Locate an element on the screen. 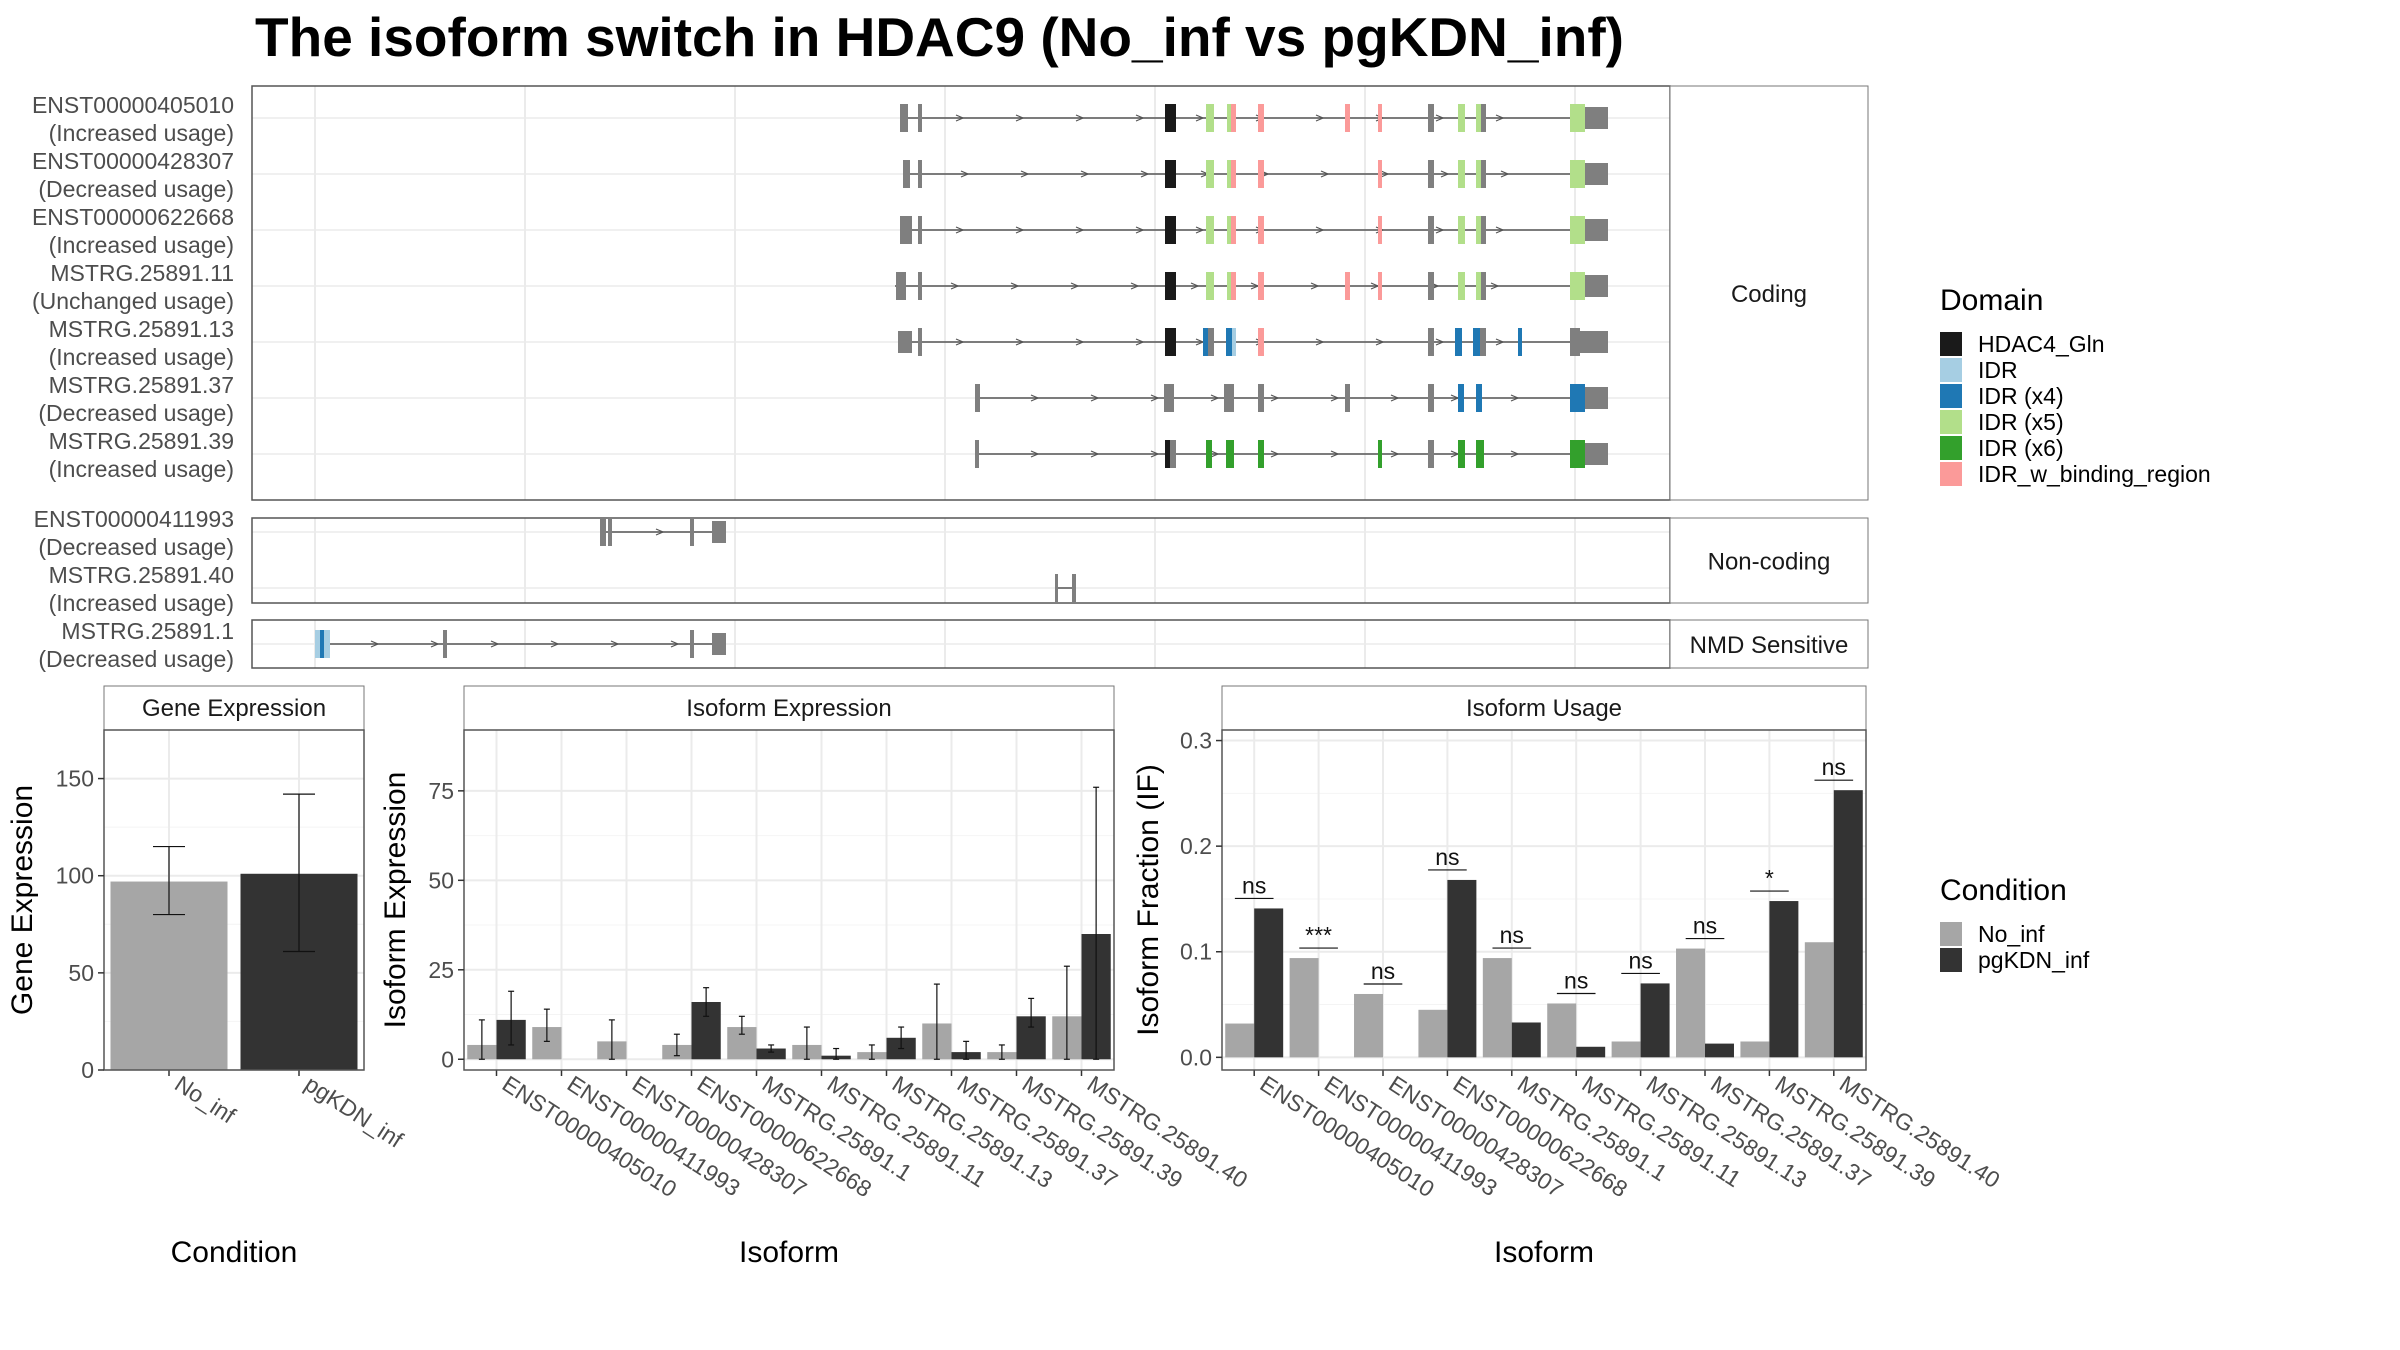 The height and width of the screenshot is (1350, 2400). y-axis-title: Gene Expression is located at coordinates (22, 900).